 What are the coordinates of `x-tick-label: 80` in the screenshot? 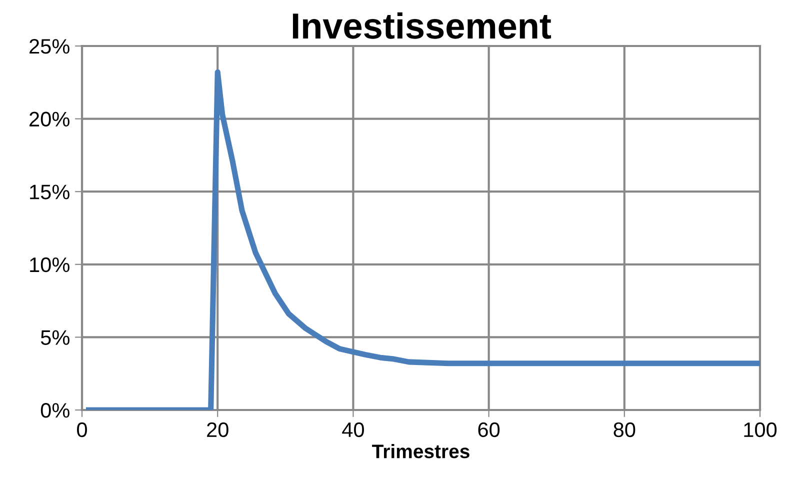 It's located at (625, 430).